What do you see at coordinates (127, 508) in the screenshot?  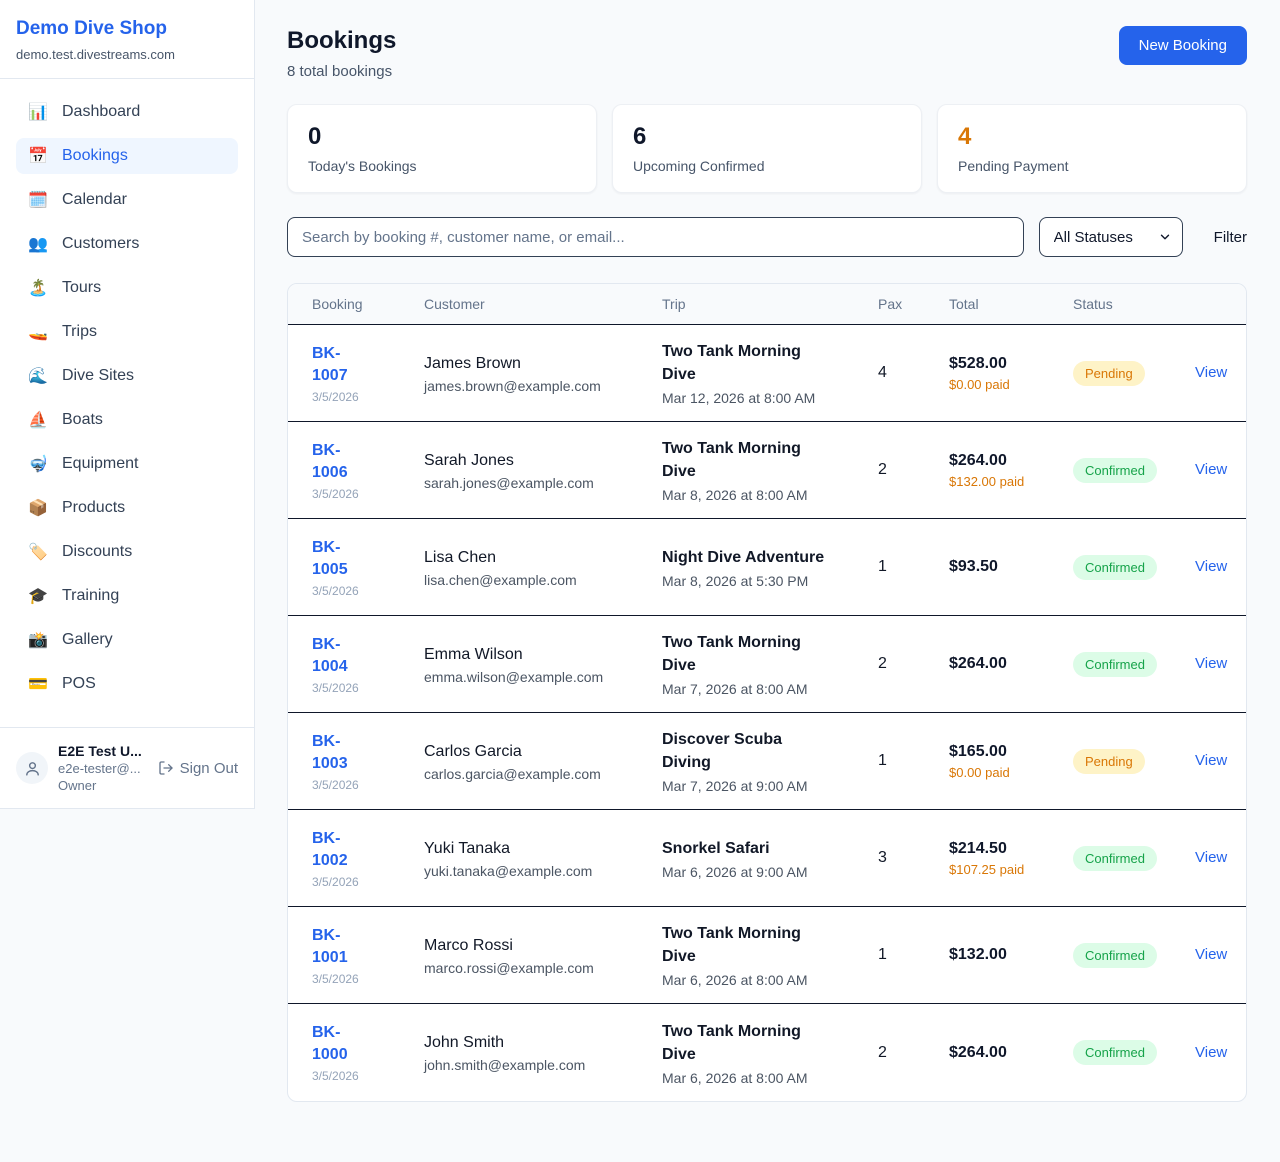 I see `sidebar-item-products: 📦 Products` at bounding box center [127, 508].